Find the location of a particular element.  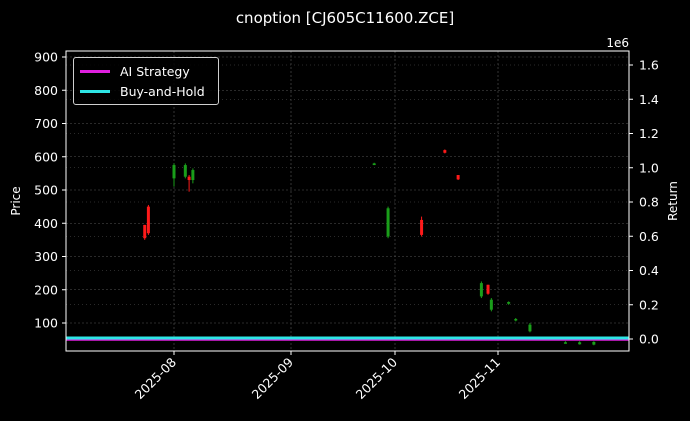

svg-text: 400 is located at coordinates (46, 223).